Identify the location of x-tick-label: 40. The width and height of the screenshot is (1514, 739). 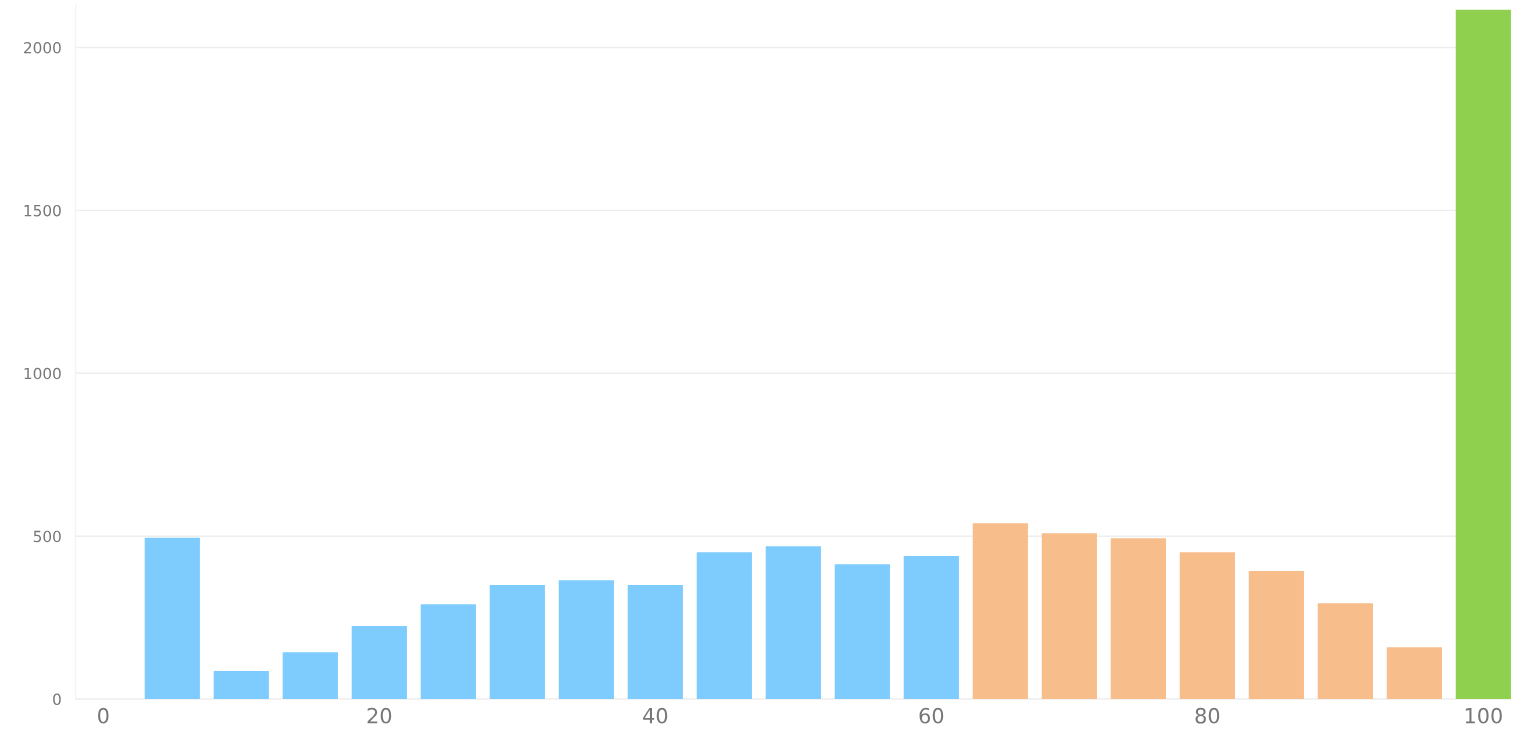
(655, 715).